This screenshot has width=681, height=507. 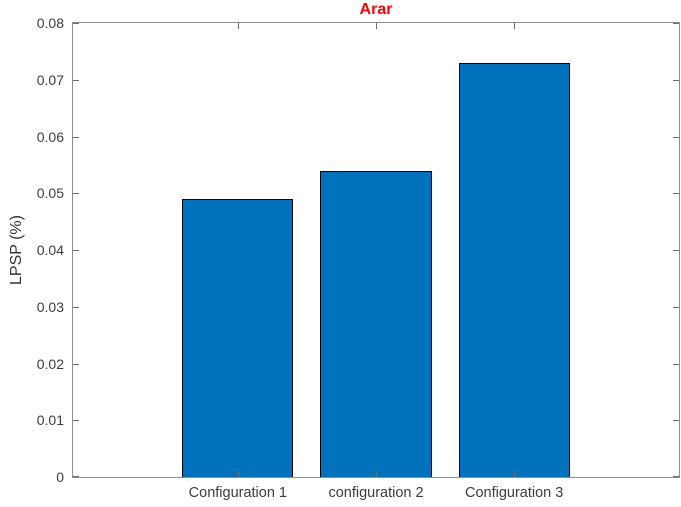 What do you see at coordinates (376, 493) in the screenshot?
I see `x-tick-label: configuration 2` at bounding box center [376, 493].